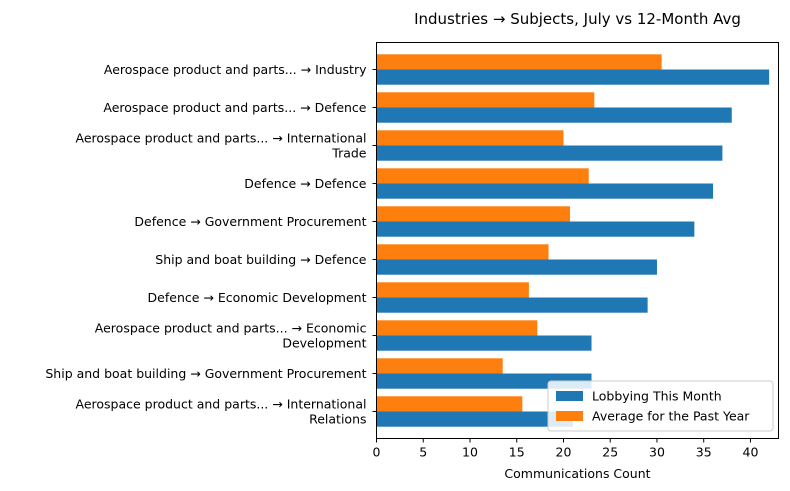 This screenshot has height=491, width=790. What do you see at coordinates (751, 452) in the screenshot?
I see `x-tick-label: 40` at bounding box center [751, 452].